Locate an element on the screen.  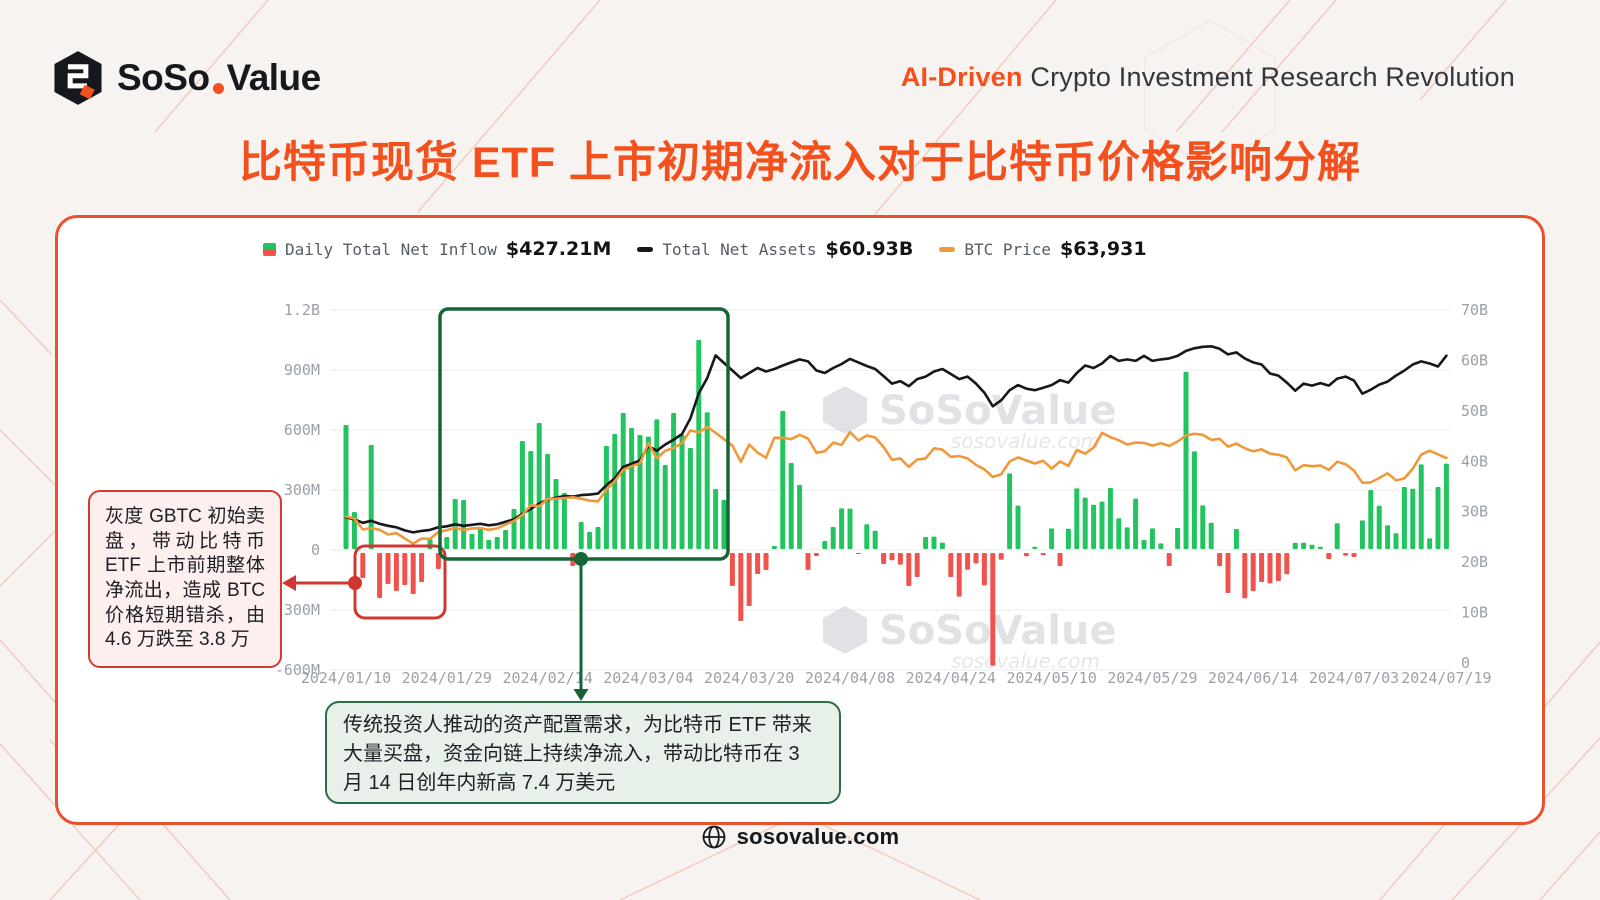
legend-item-net-inflow: Daily Total Net Inflow $427.21M is located at coordinates (437, 249).